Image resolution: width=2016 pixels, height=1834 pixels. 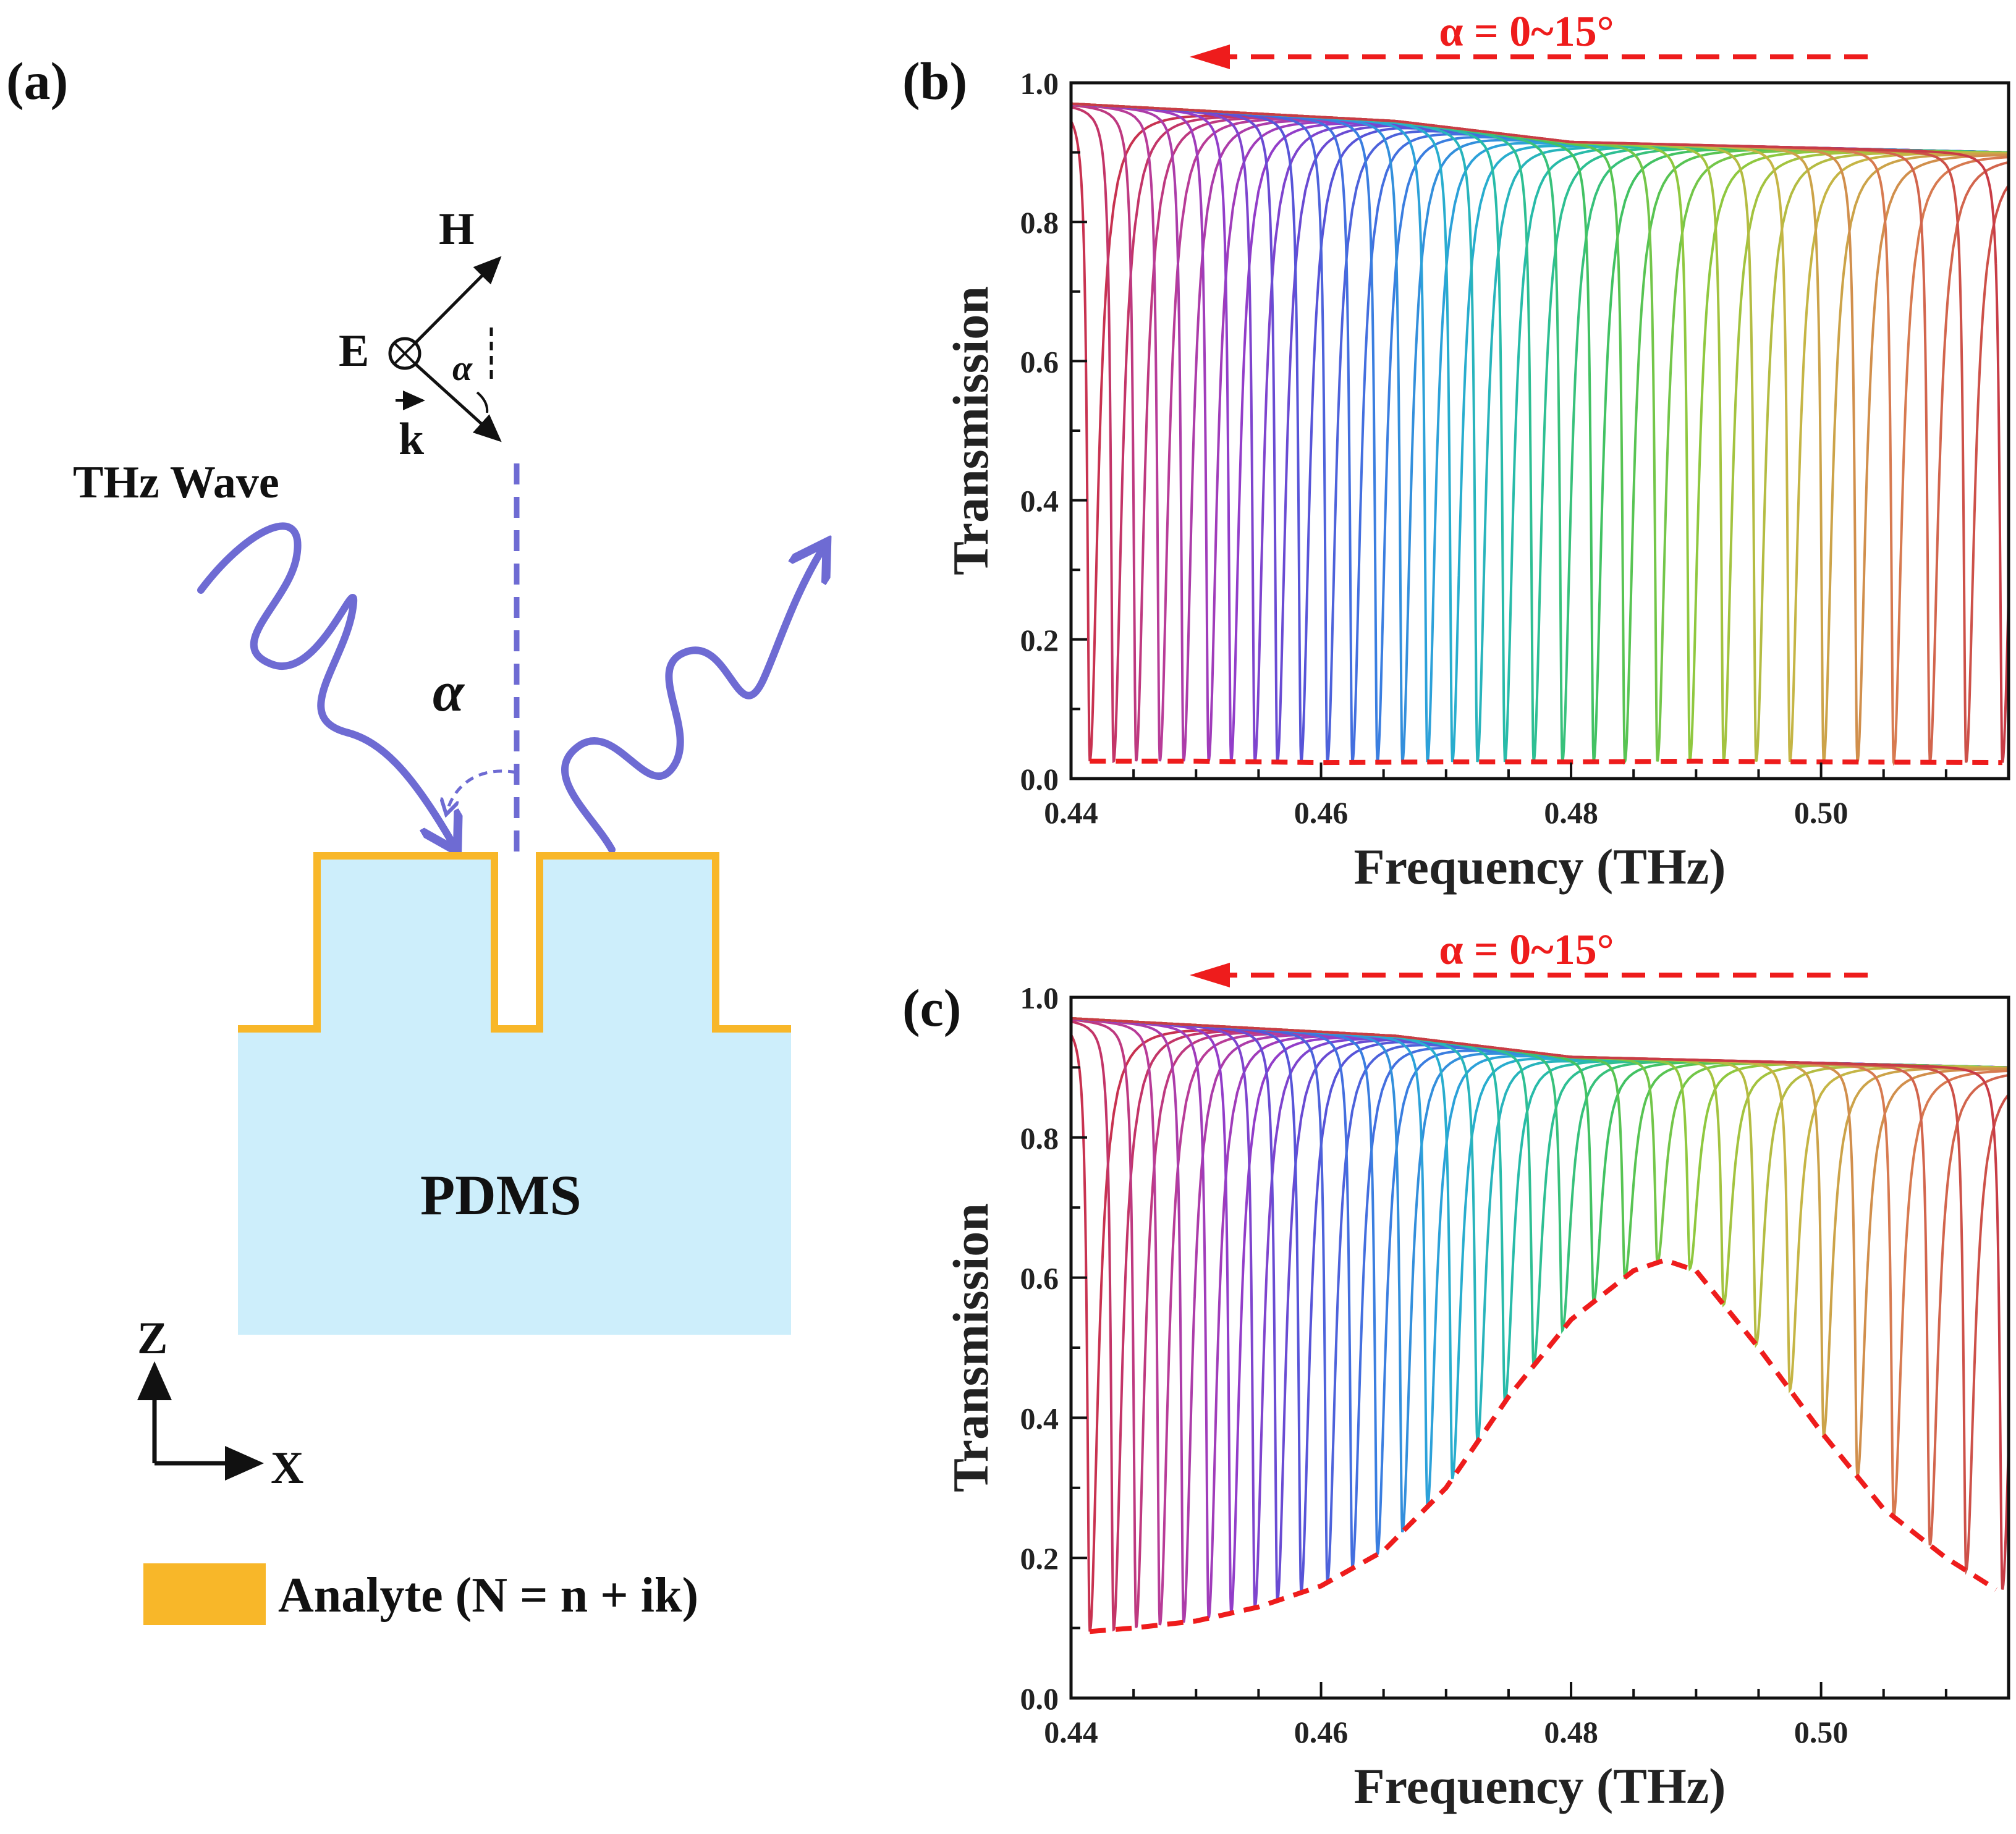 I want to click on e-field-into-page-icon, so click(x=405, y=353).